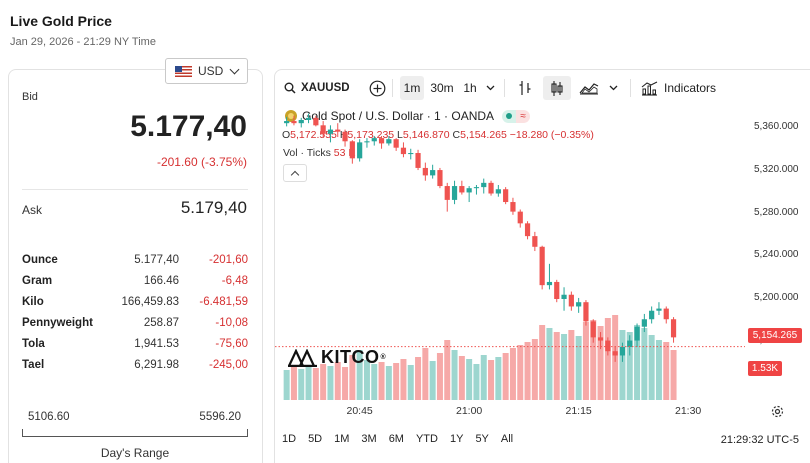  I want to click on unit-row-tola: Tola 1,941.53 -75,60, so click(135, 347).